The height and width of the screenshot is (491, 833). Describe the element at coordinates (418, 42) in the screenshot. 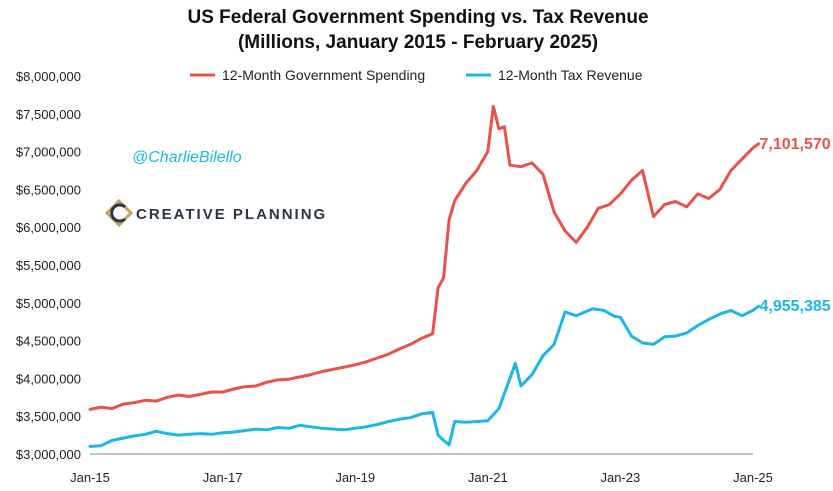

I see `chart-subtitle: (Millions, January 2015 - February 2025)` at that location.